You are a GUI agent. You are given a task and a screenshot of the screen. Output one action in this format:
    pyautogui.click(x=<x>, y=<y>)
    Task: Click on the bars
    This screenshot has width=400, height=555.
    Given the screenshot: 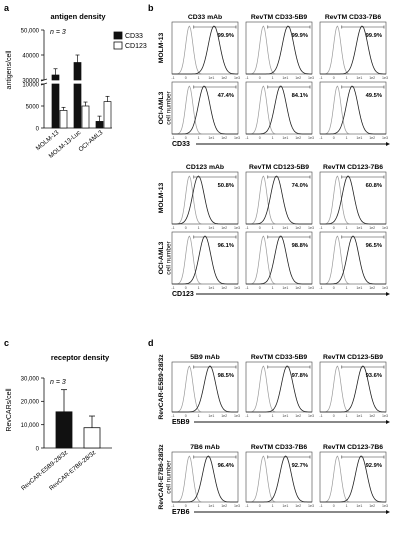 What is the action you would take?
    pyautogui.click(x=78, y=419)
    